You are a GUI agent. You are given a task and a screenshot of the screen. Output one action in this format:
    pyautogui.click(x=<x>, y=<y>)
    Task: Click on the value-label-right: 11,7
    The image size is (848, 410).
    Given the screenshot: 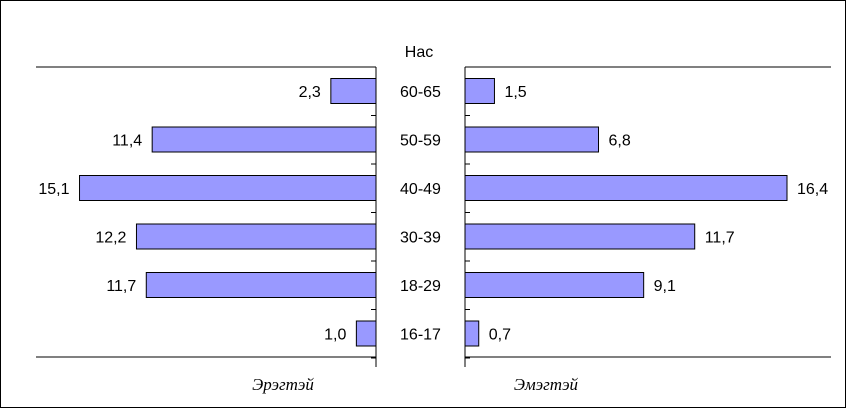 What is the action you would take?
    pyautogui.click(x=720, y=238)
    